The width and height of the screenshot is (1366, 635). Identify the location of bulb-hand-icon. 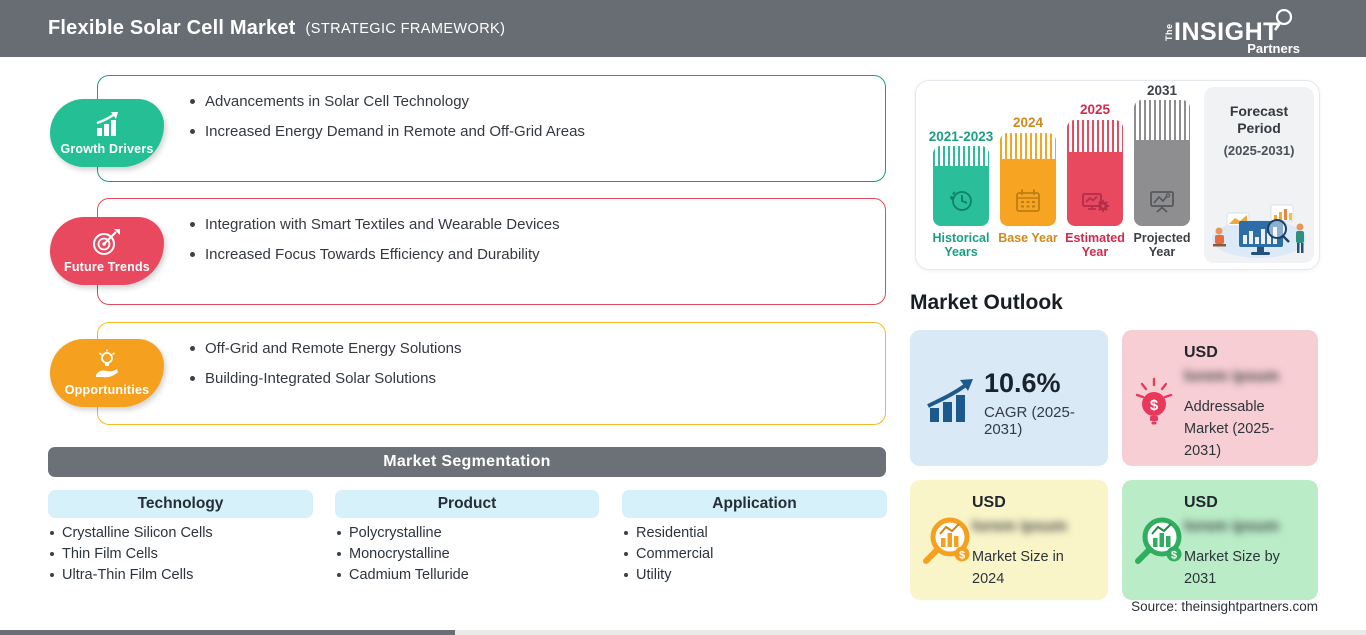
(107, 363).